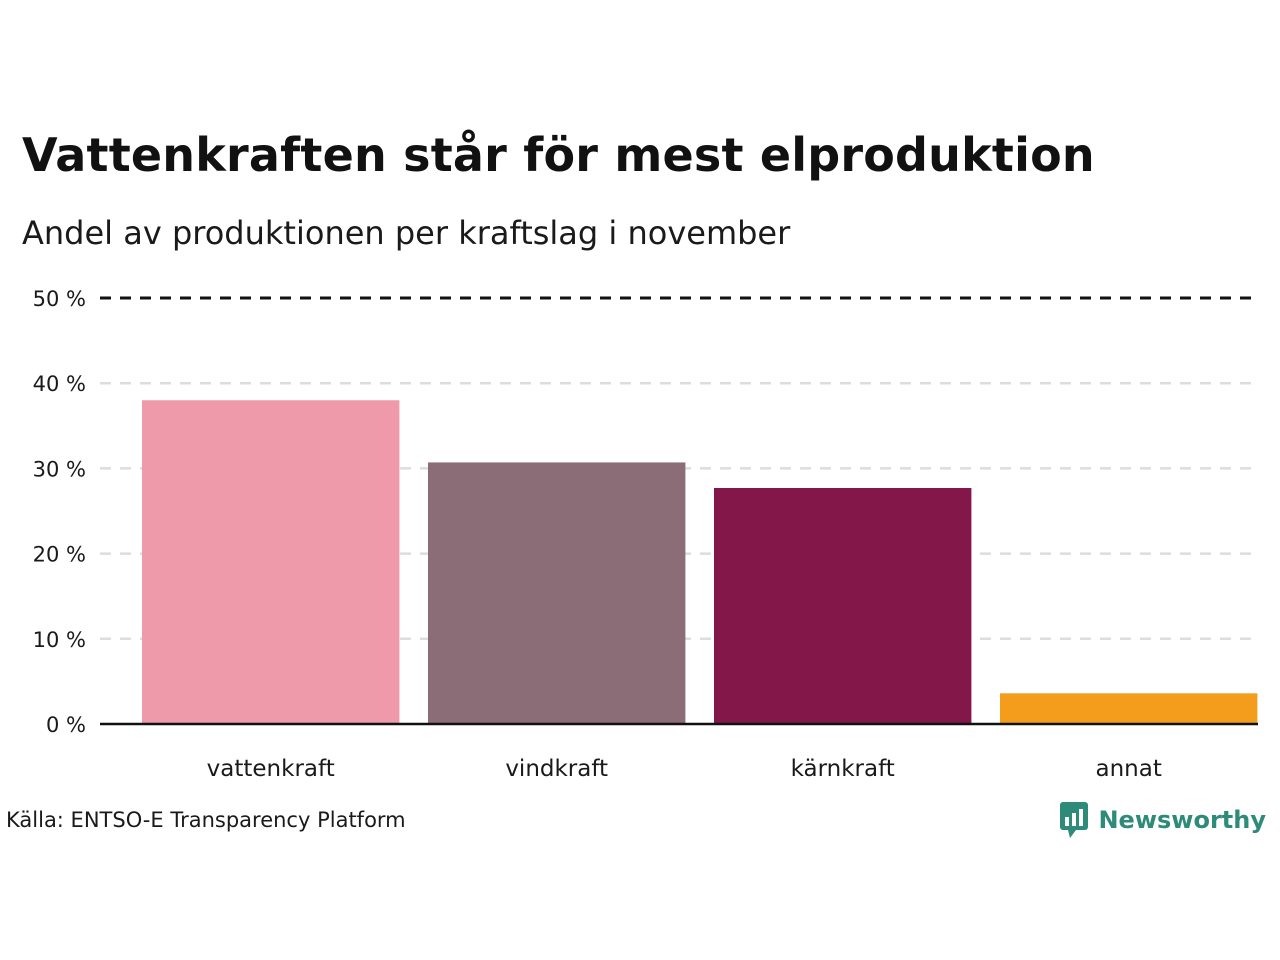  Describe the element at coordinates (66, 725) in the screenshot. I see `y-tick-label: 0 %` at that location.